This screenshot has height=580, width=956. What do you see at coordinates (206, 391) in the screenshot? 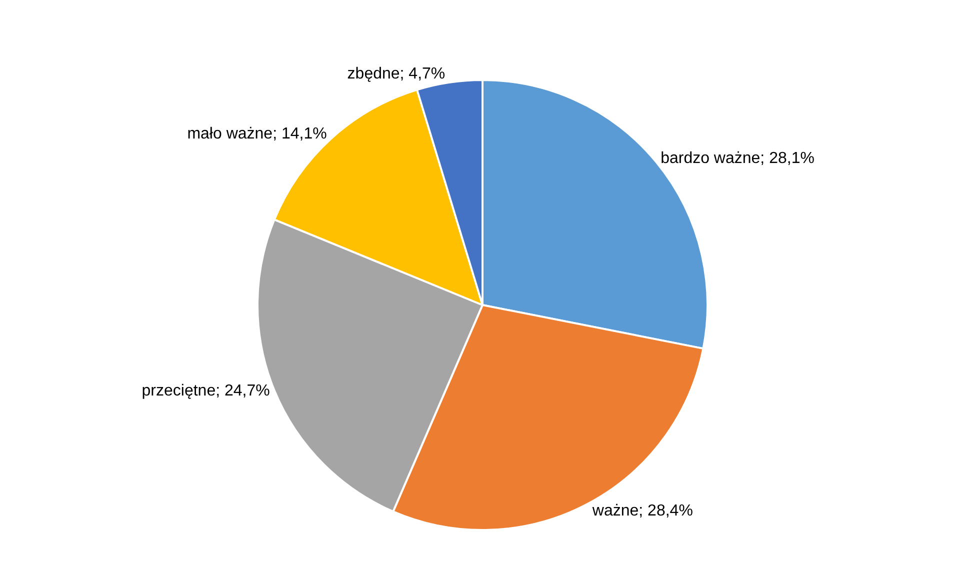
I see `slice-label: przeciętne; 24,7%` at bounding box center [206, 391].